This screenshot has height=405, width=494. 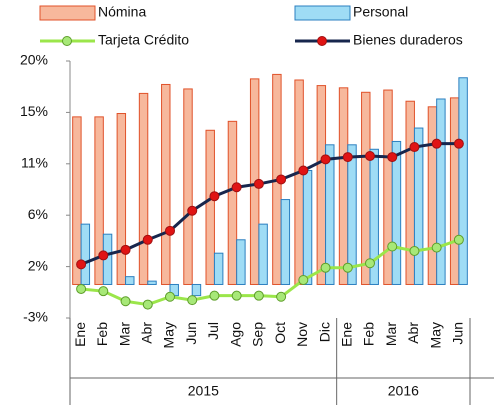 I want to click on y-tick-label: 15%, so click(x=34, y=111).